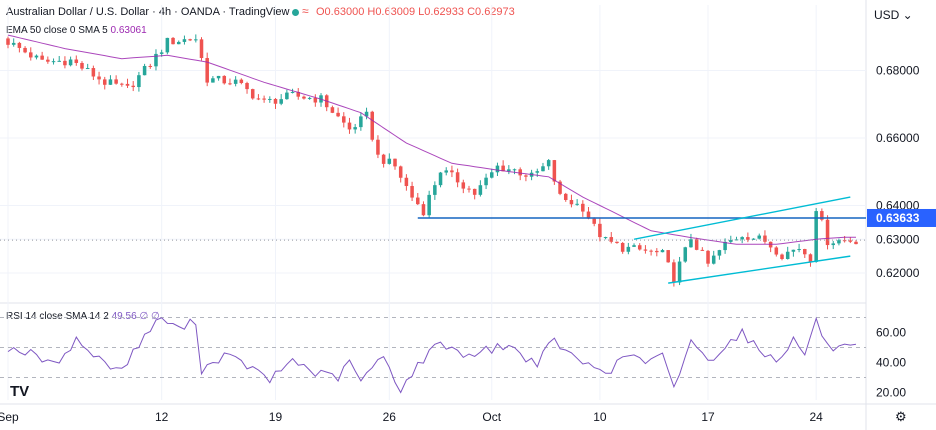 This screenshot has width=936, height=430. What do you see at coordinates (816, 417) in the screenshot?
I see `time-tick-label: 24` at bounding box center [816, 417].